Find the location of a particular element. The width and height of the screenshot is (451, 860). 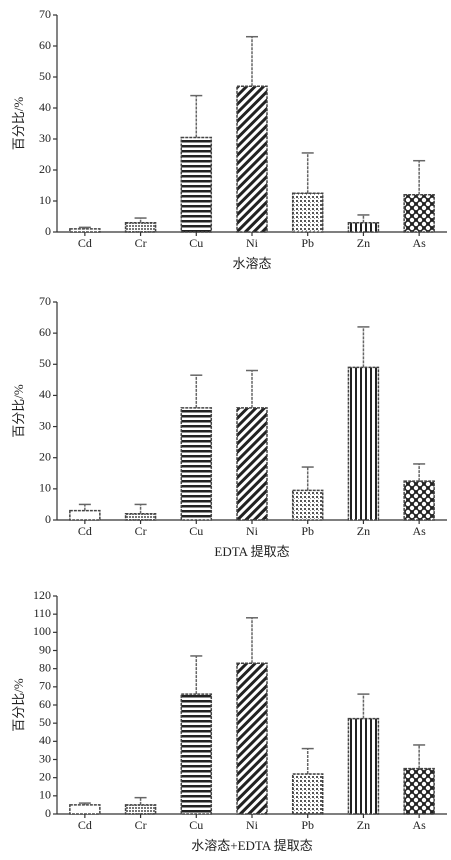

y-tick-label: 80 is located at coordinates (45, 667).